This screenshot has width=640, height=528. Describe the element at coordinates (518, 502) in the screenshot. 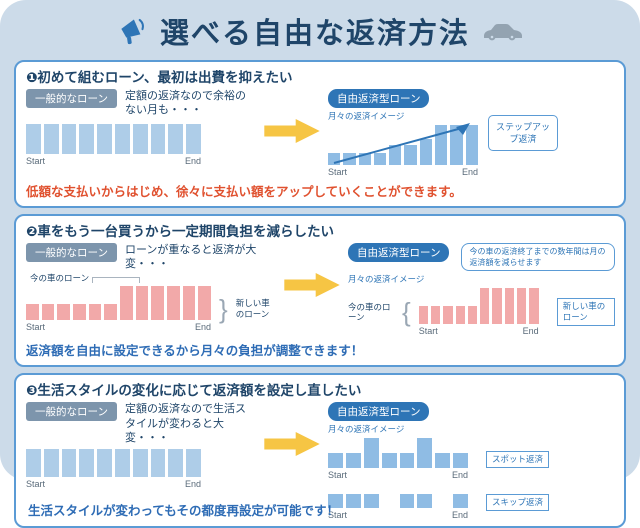

I see `skip-repayment-tag: スキップ返済` at that location.